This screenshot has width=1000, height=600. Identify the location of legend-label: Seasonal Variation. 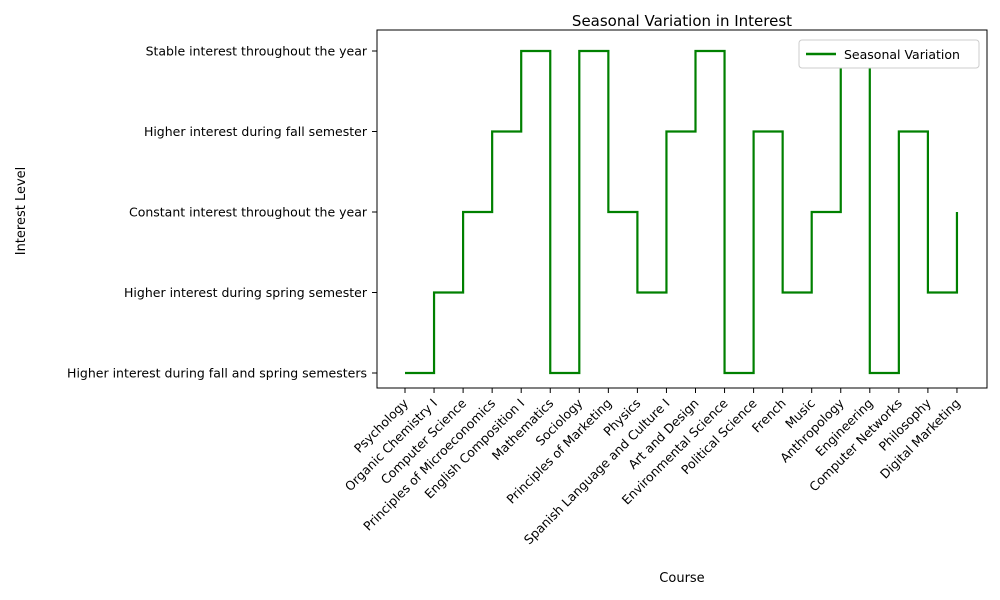
(902, 54).